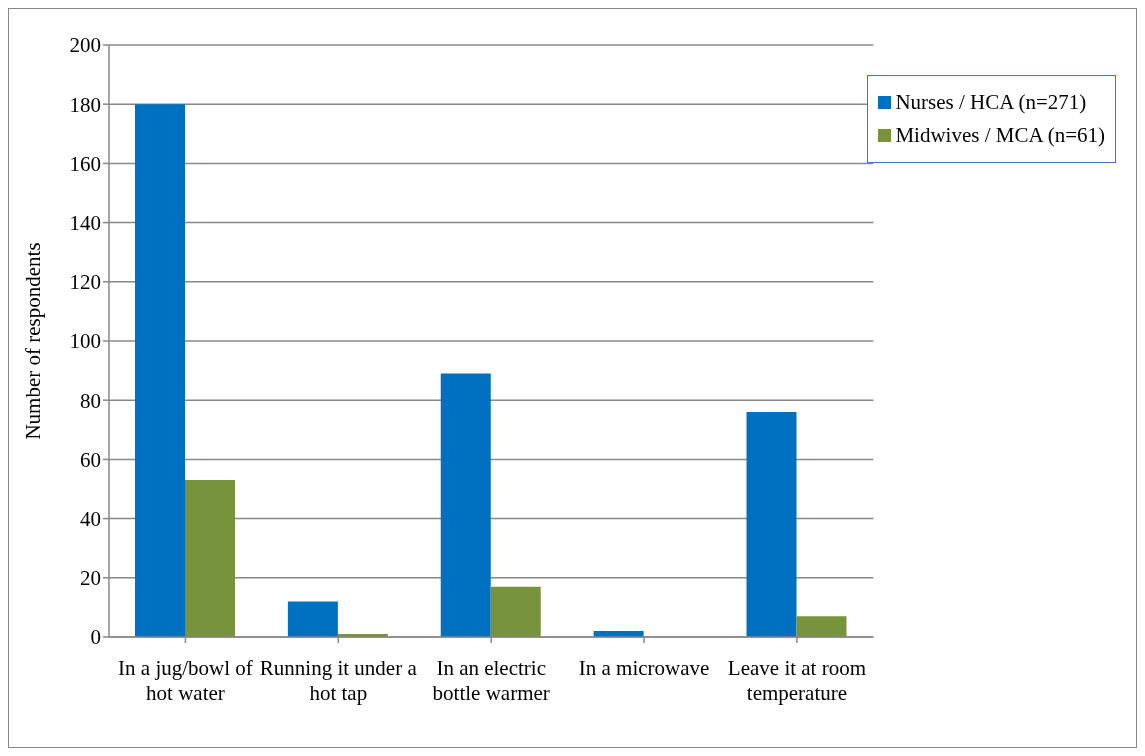  What do you see at coordinates (33, 341) in the screenshot?
I see `y-axis-title: Number of respondents` at bounding box center [33, 341].